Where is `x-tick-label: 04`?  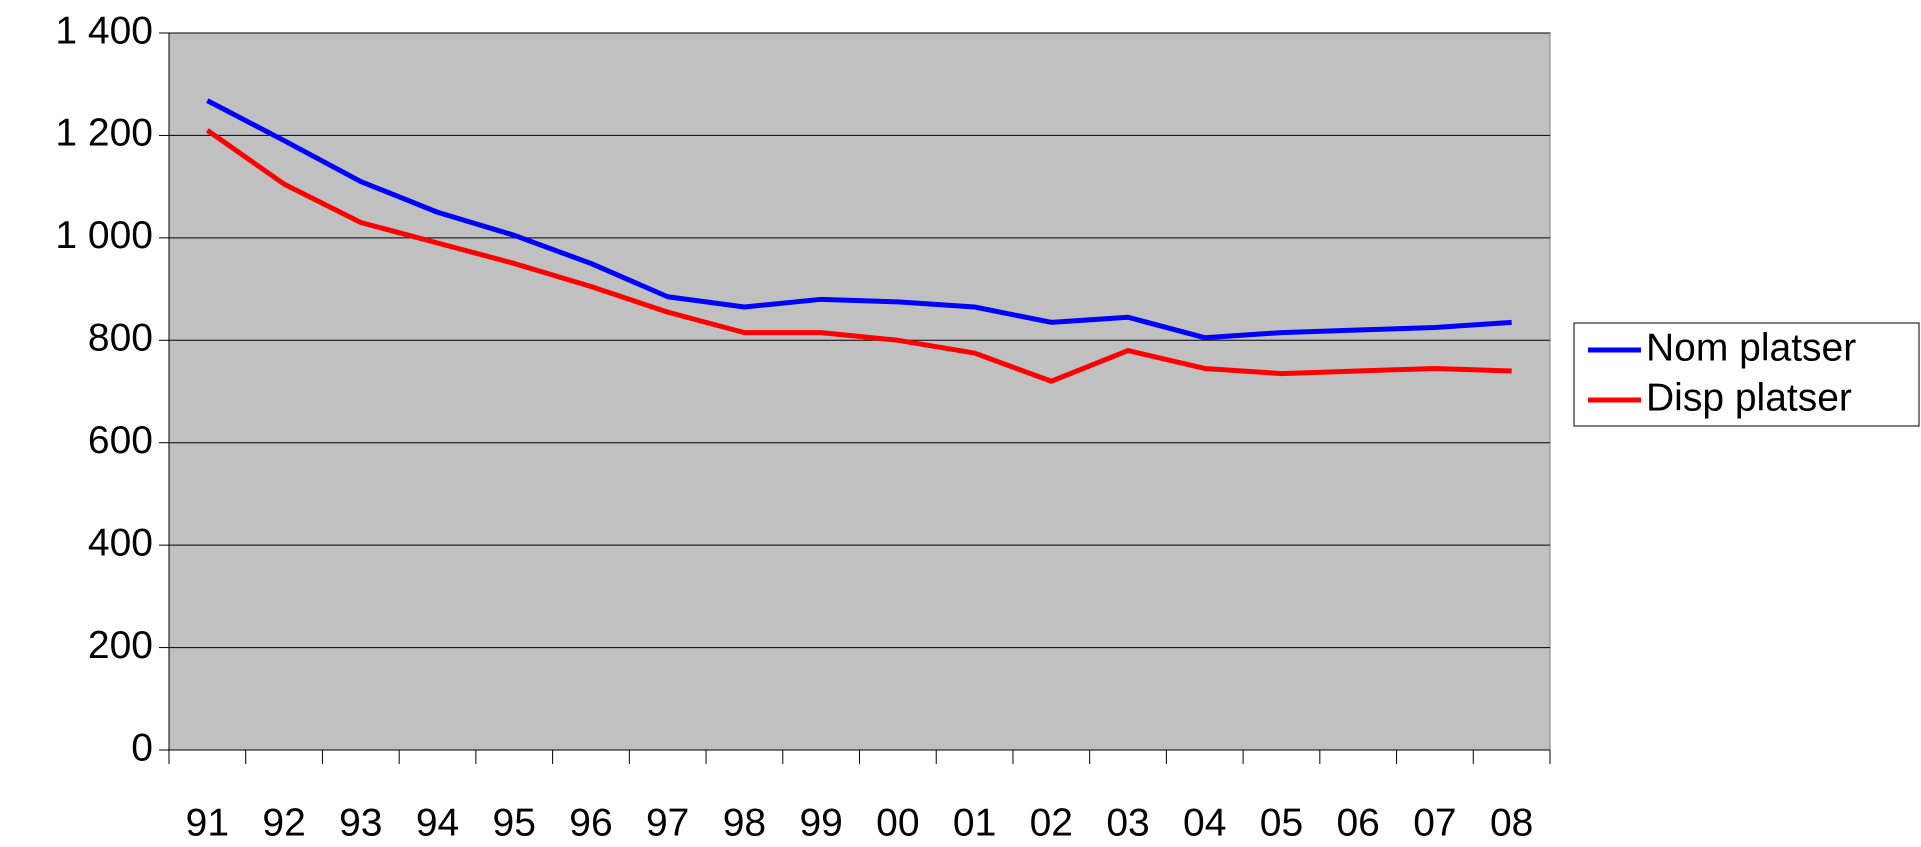
x-tick-label: 04 is located at coordinates (1204, 822).